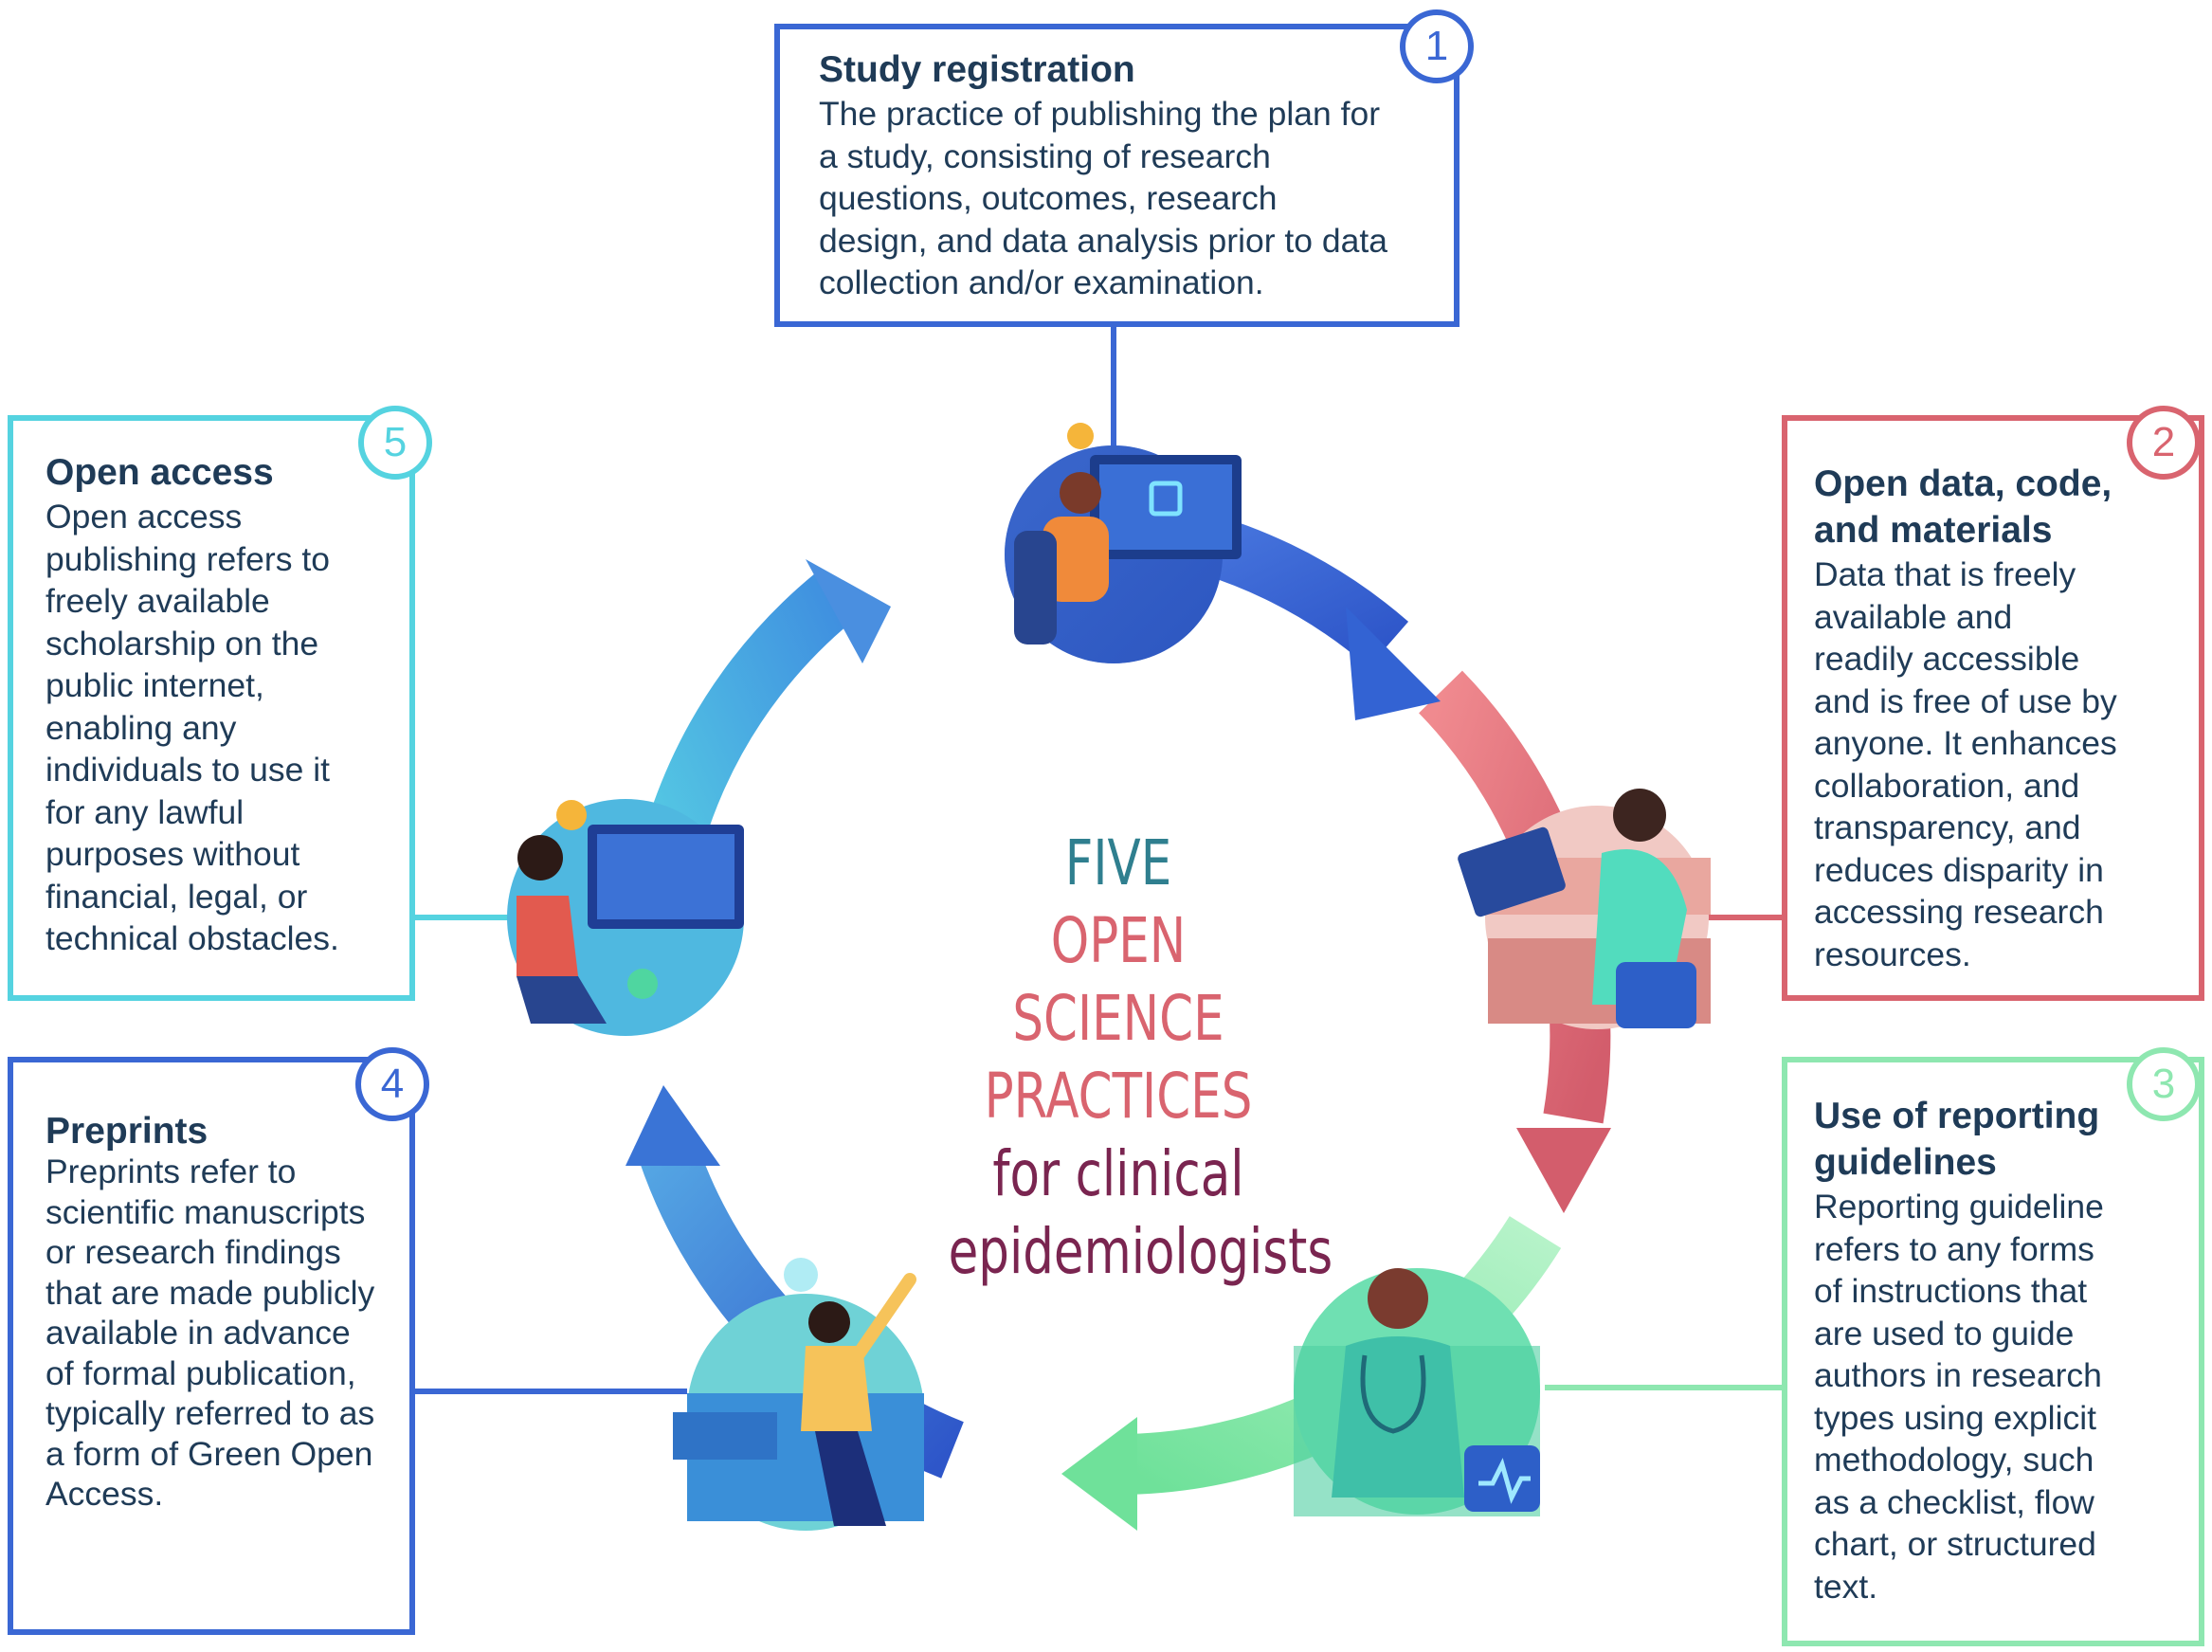  What do you see at coordinates (159, 473) in the screenshot?
I see `practice-title: Open access` at bounding box center [159, 473].